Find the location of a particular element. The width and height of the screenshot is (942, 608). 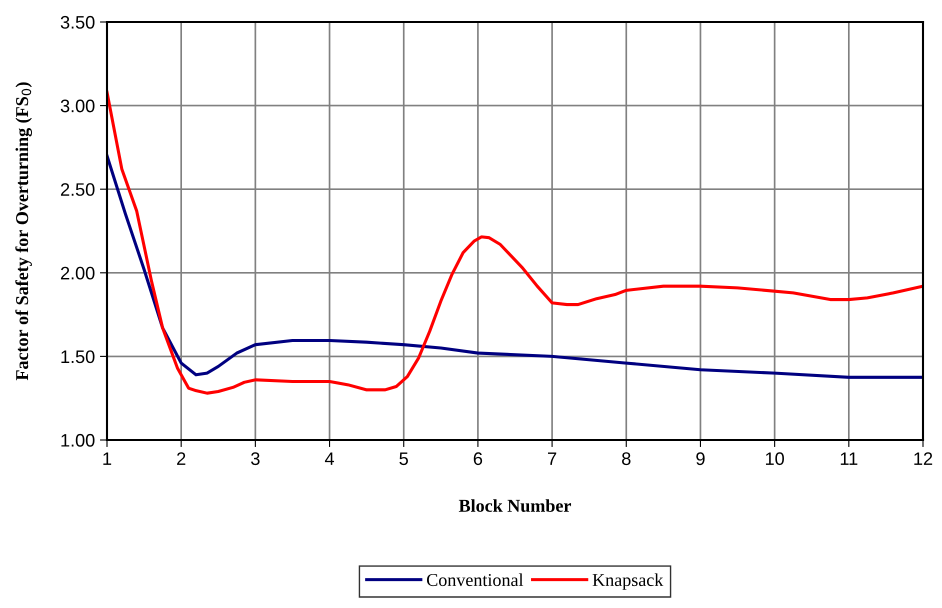

x-tick-label: 8 is located at coordinates (626, 459).